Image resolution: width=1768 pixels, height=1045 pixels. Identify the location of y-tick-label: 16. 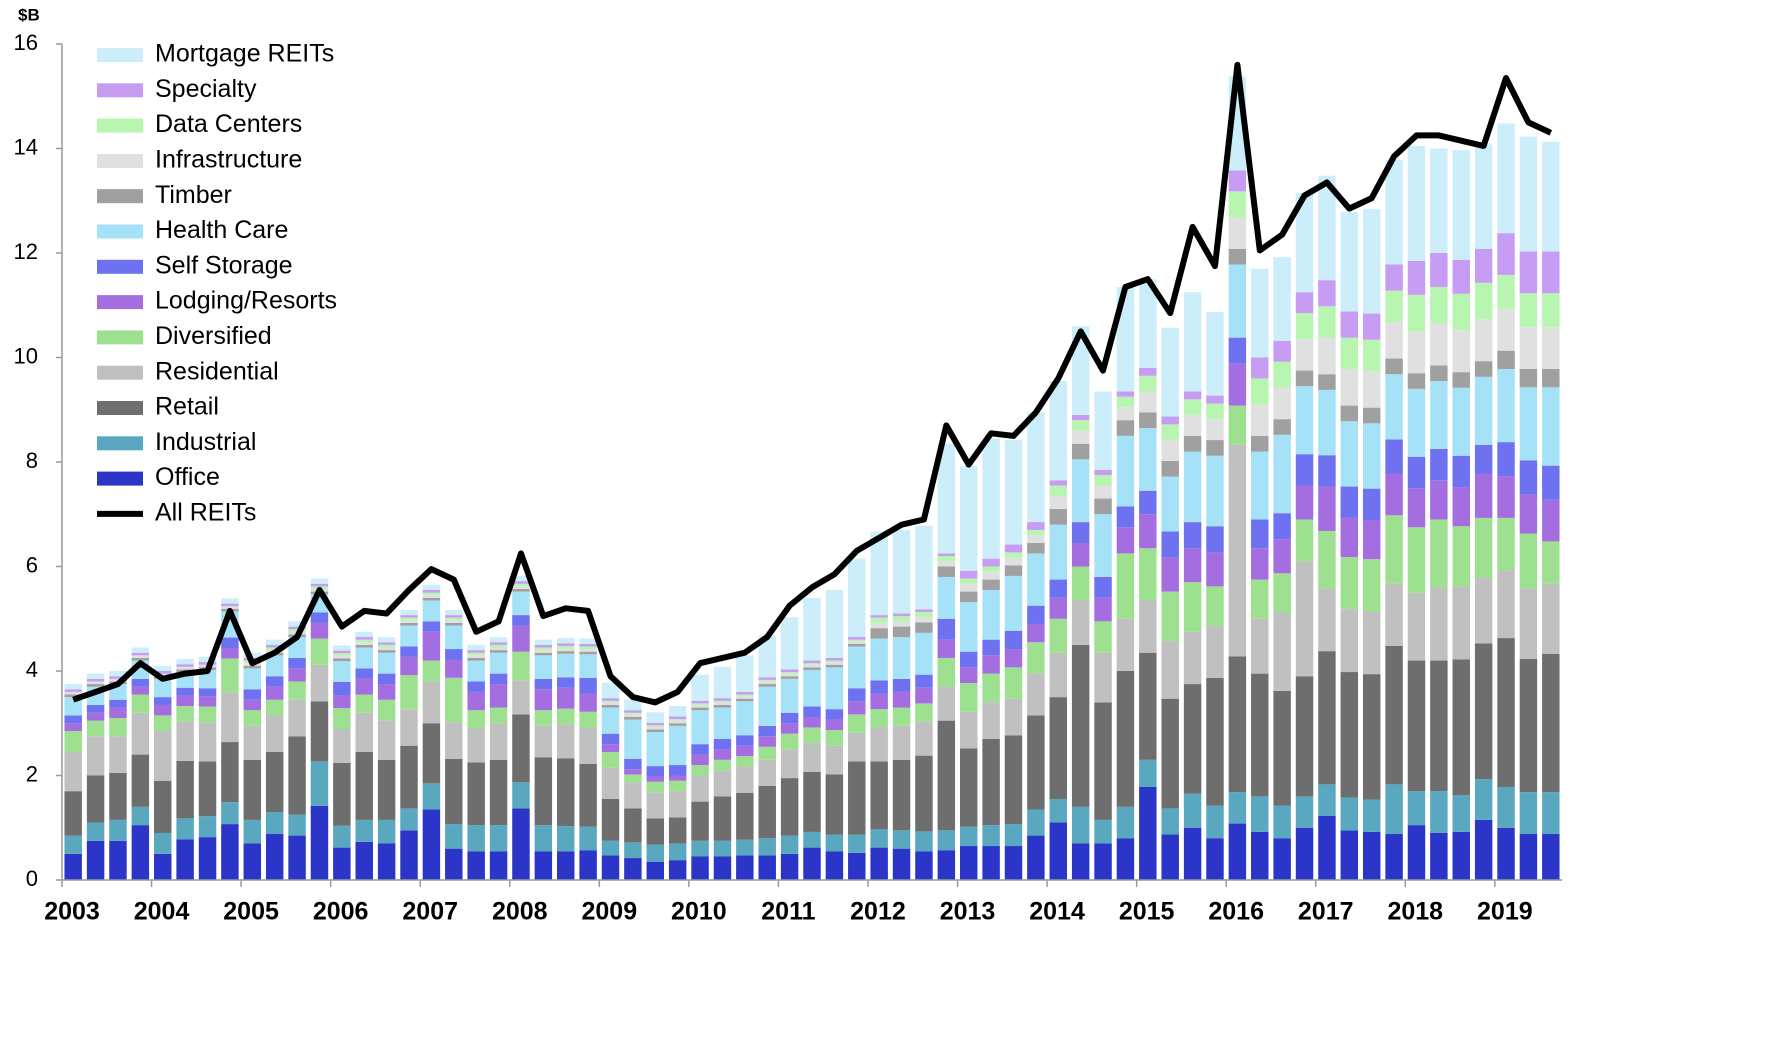
(26, 42).